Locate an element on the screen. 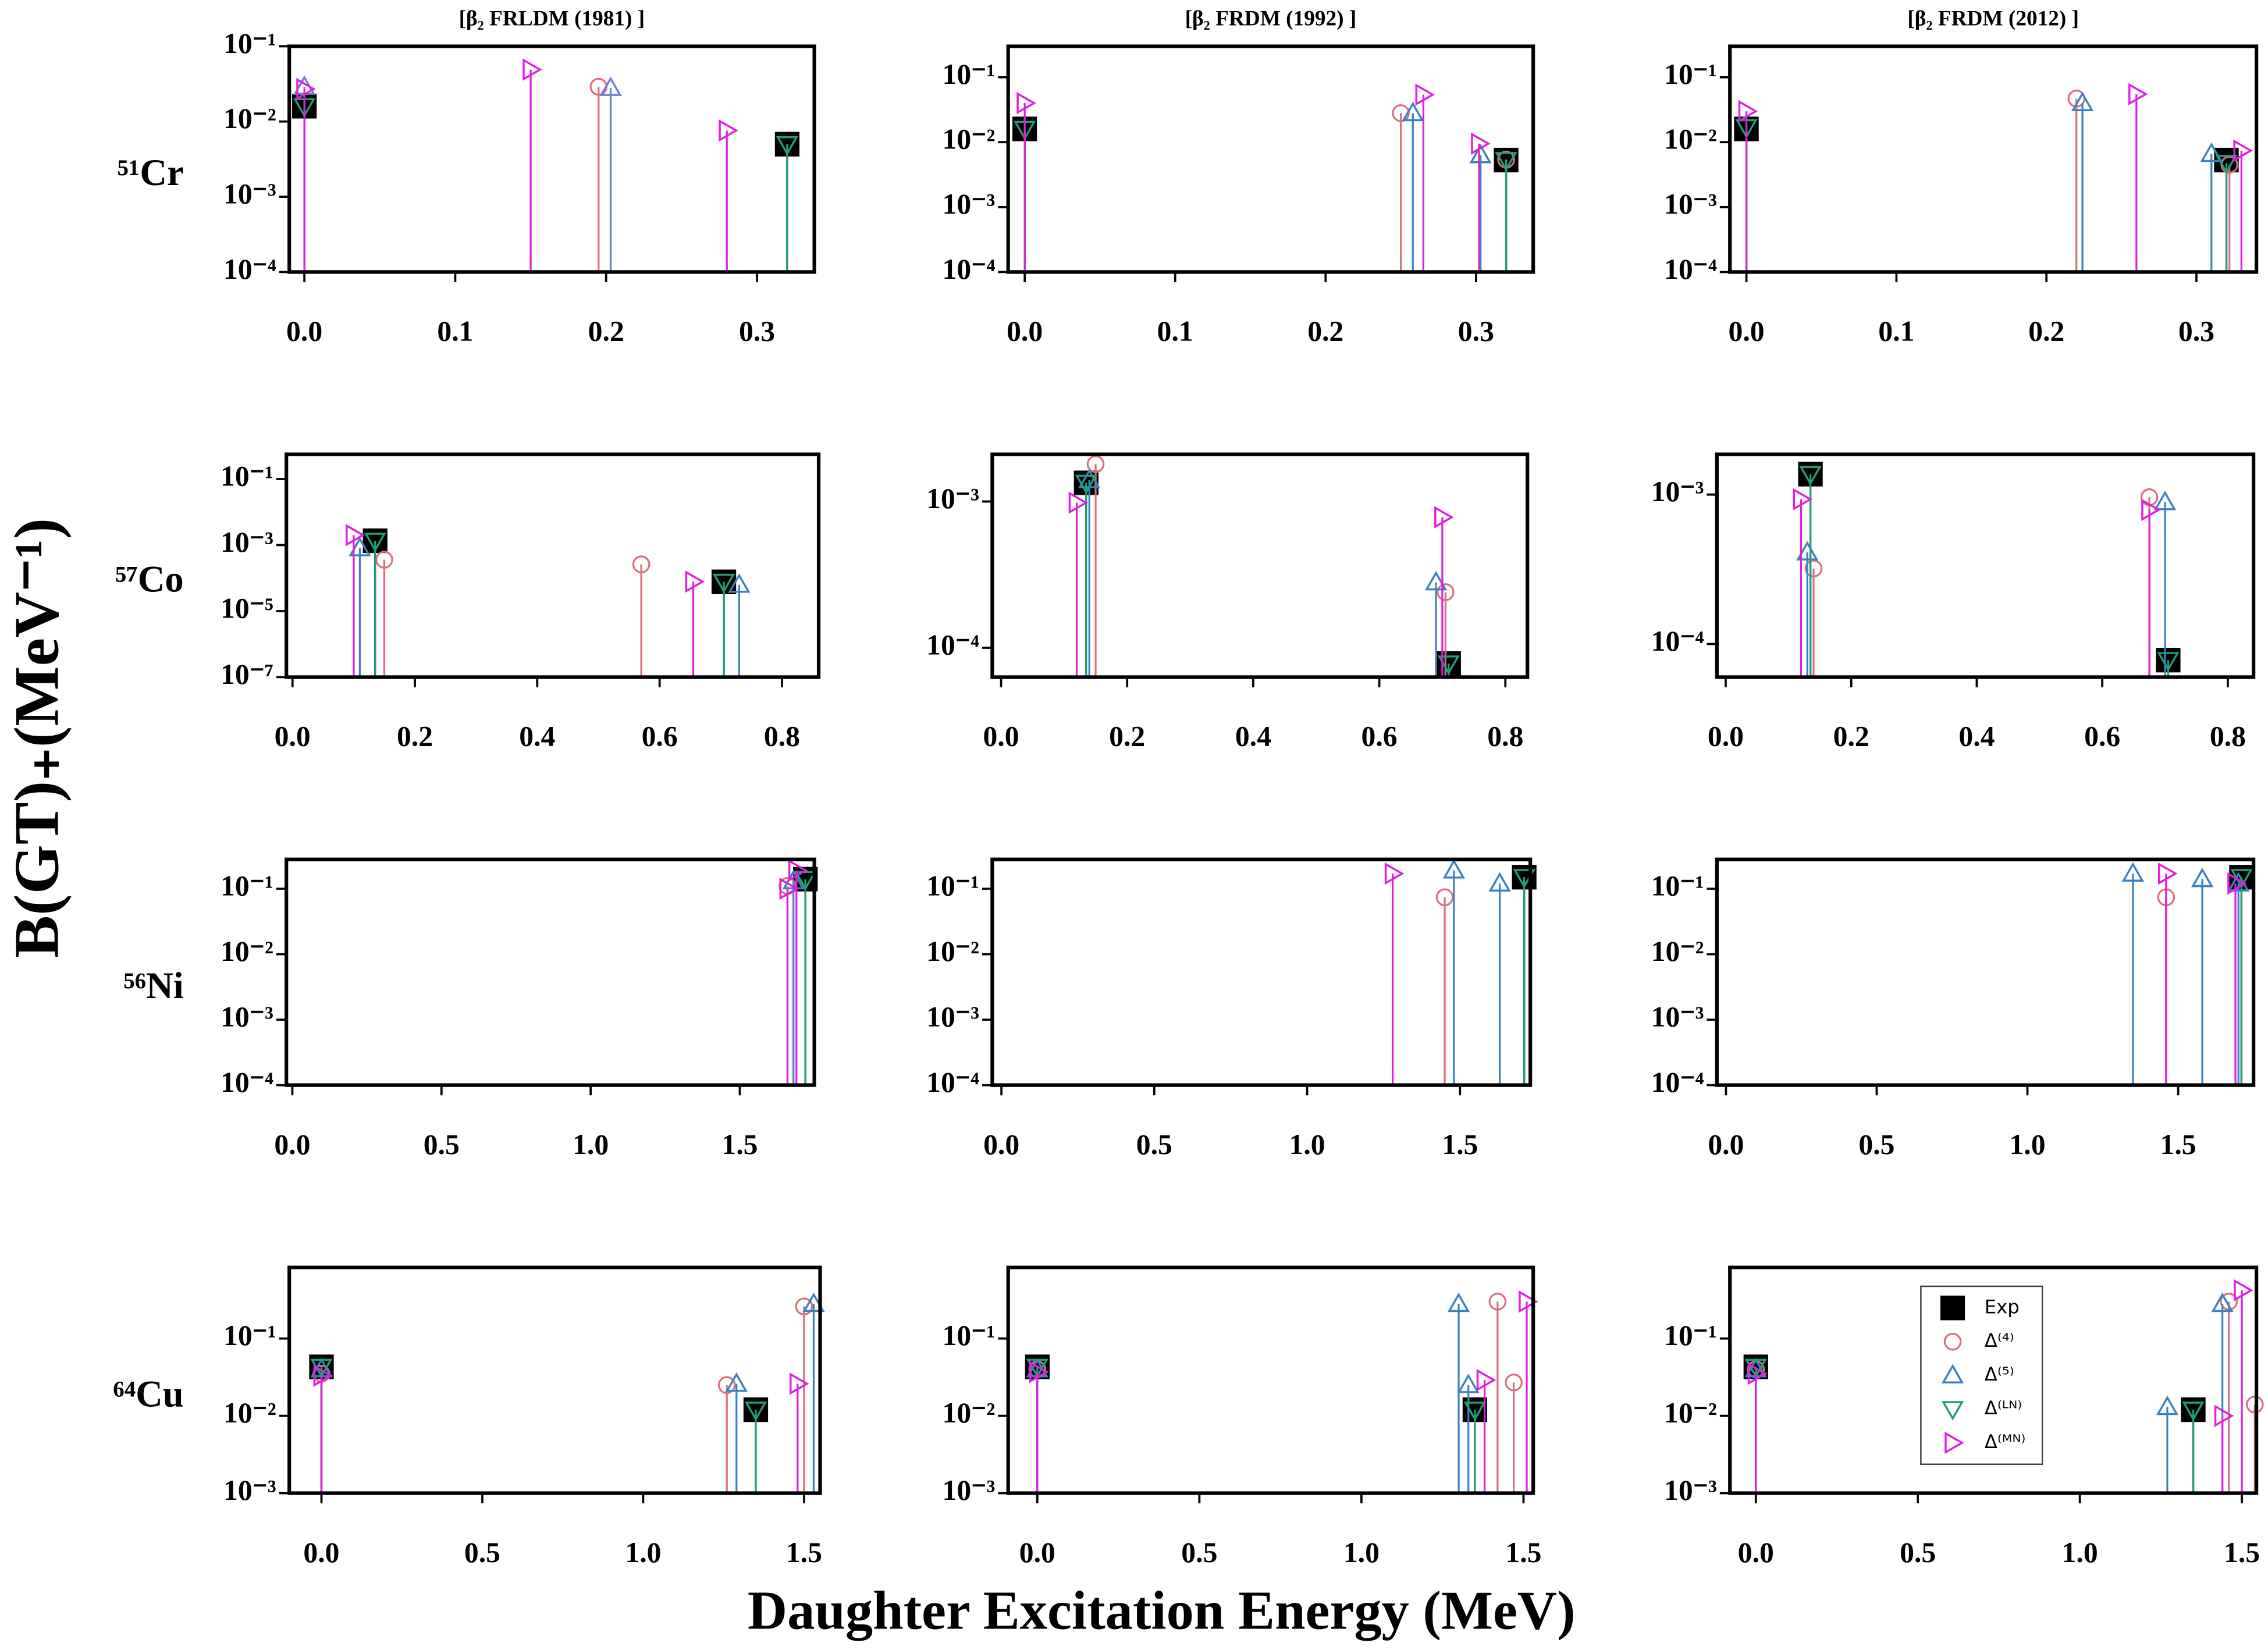 This screenshot has height=1650, width=2268. legend-label: Δ⁽ᴹᴺ⁾ is located at coordinates (2005, 1442).